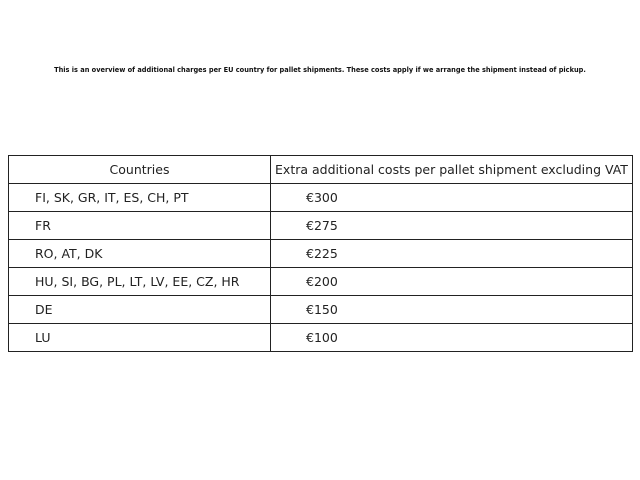 This screenshot has height=480, width=640. What do you see at coordinates (139, 309) in the screenshot?
I see `countries-cell: DE` at bounding box center [139, 309].